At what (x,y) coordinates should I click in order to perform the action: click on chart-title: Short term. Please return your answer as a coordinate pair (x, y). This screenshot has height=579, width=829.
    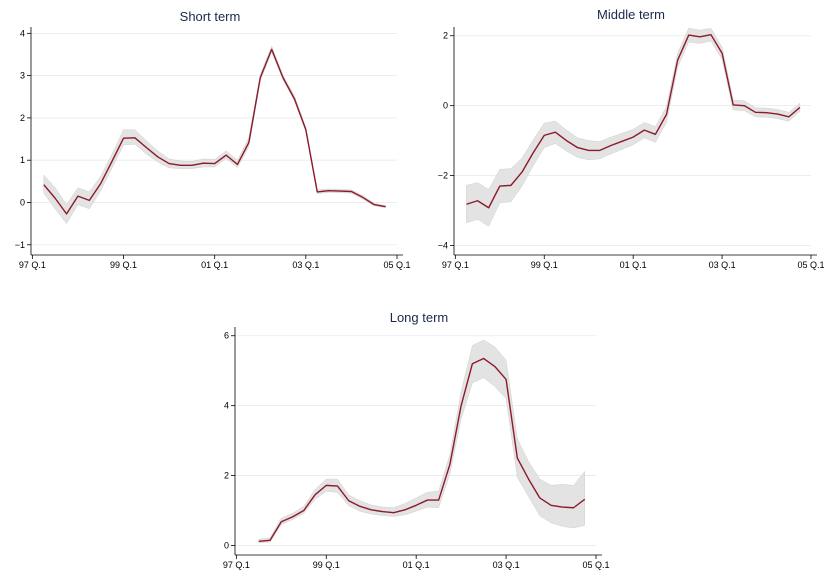
    Looking at the image, I should click on (210, 16).